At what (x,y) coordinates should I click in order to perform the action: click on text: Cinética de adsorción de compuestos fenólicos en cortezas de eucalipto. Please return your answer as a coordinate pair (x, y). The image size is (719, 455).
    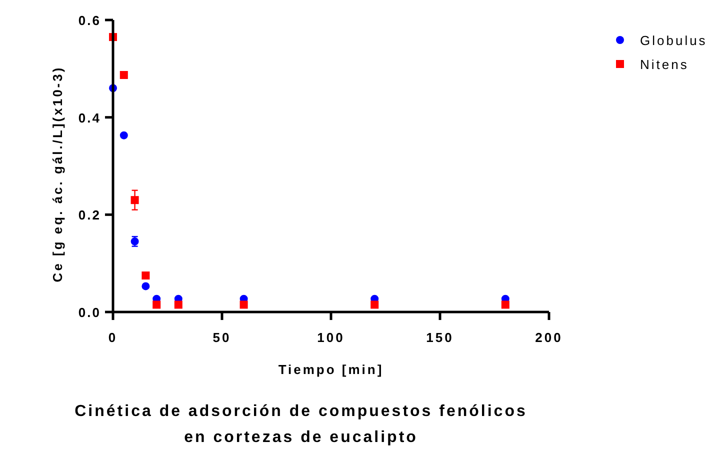
    Looking at the image, I should click on (301, 424).